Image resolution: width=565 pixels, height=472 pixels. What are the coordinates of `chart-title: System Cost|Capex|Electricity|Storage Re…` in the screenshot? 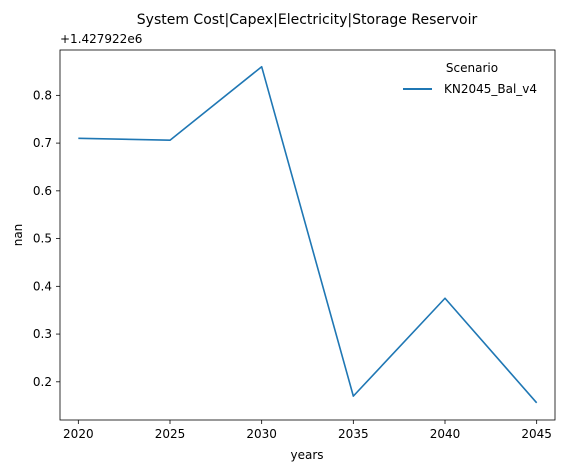 It's located at (307, 20).